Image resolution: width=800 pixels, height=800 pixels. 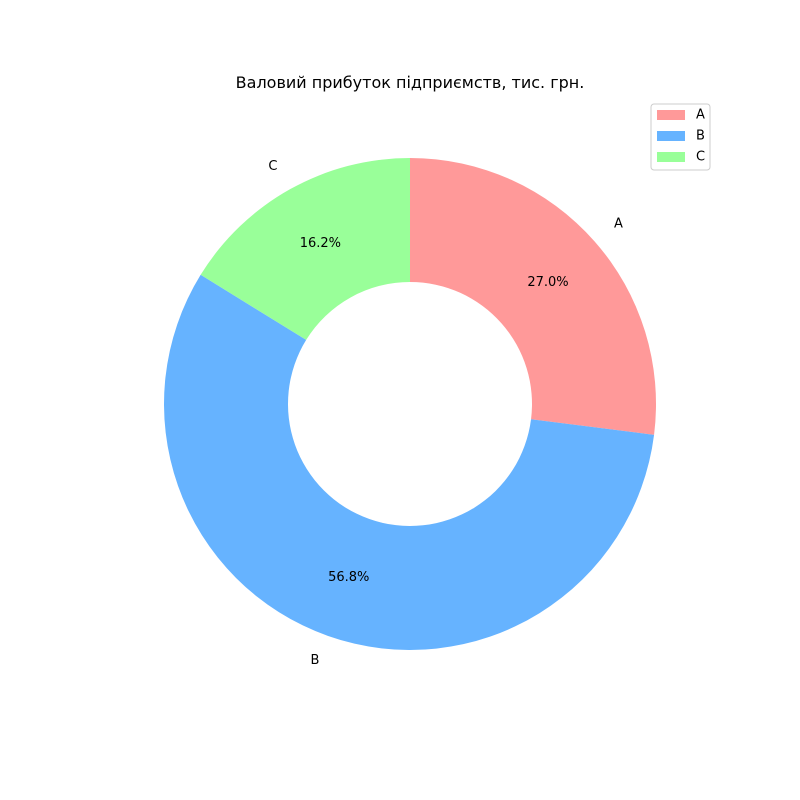 I want to click on legend-swatch-c, so click(x=671, y=157).